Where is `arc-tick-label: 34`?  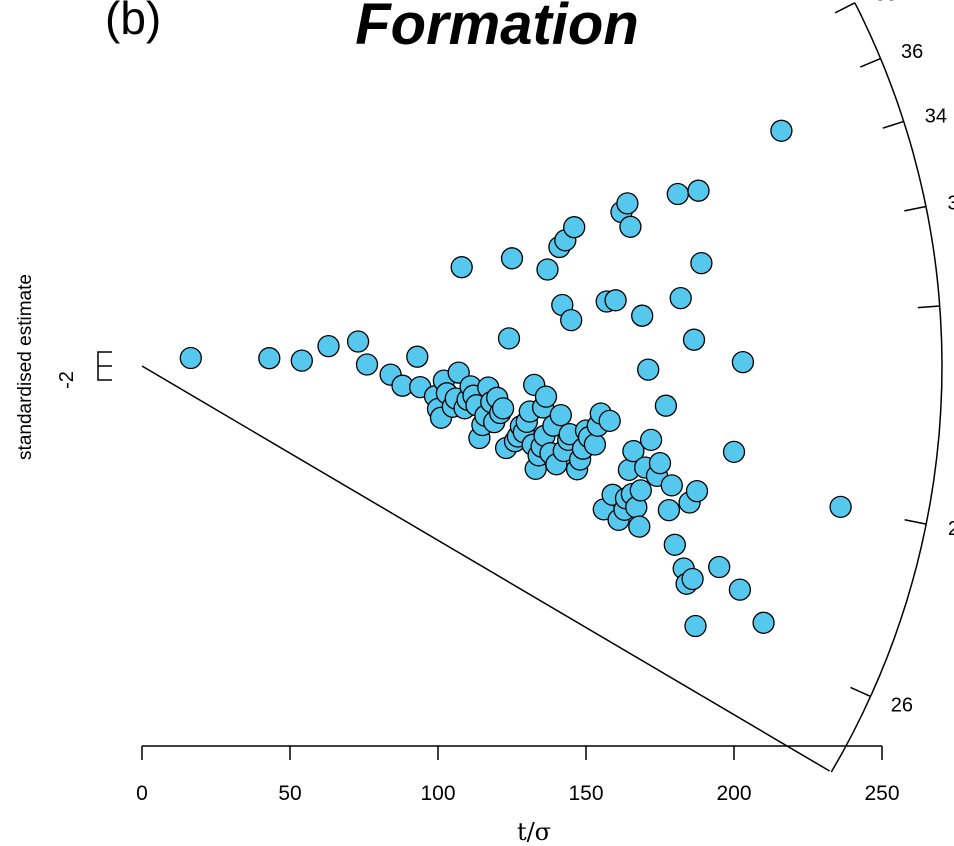 arc-tick-label: 34 is located at coordinates (936, 116).